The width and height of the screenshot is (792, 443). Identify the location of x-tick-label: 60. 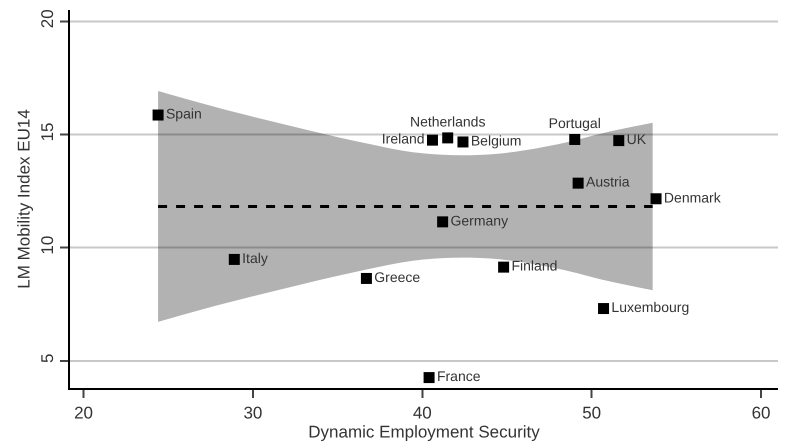
(761, 412).